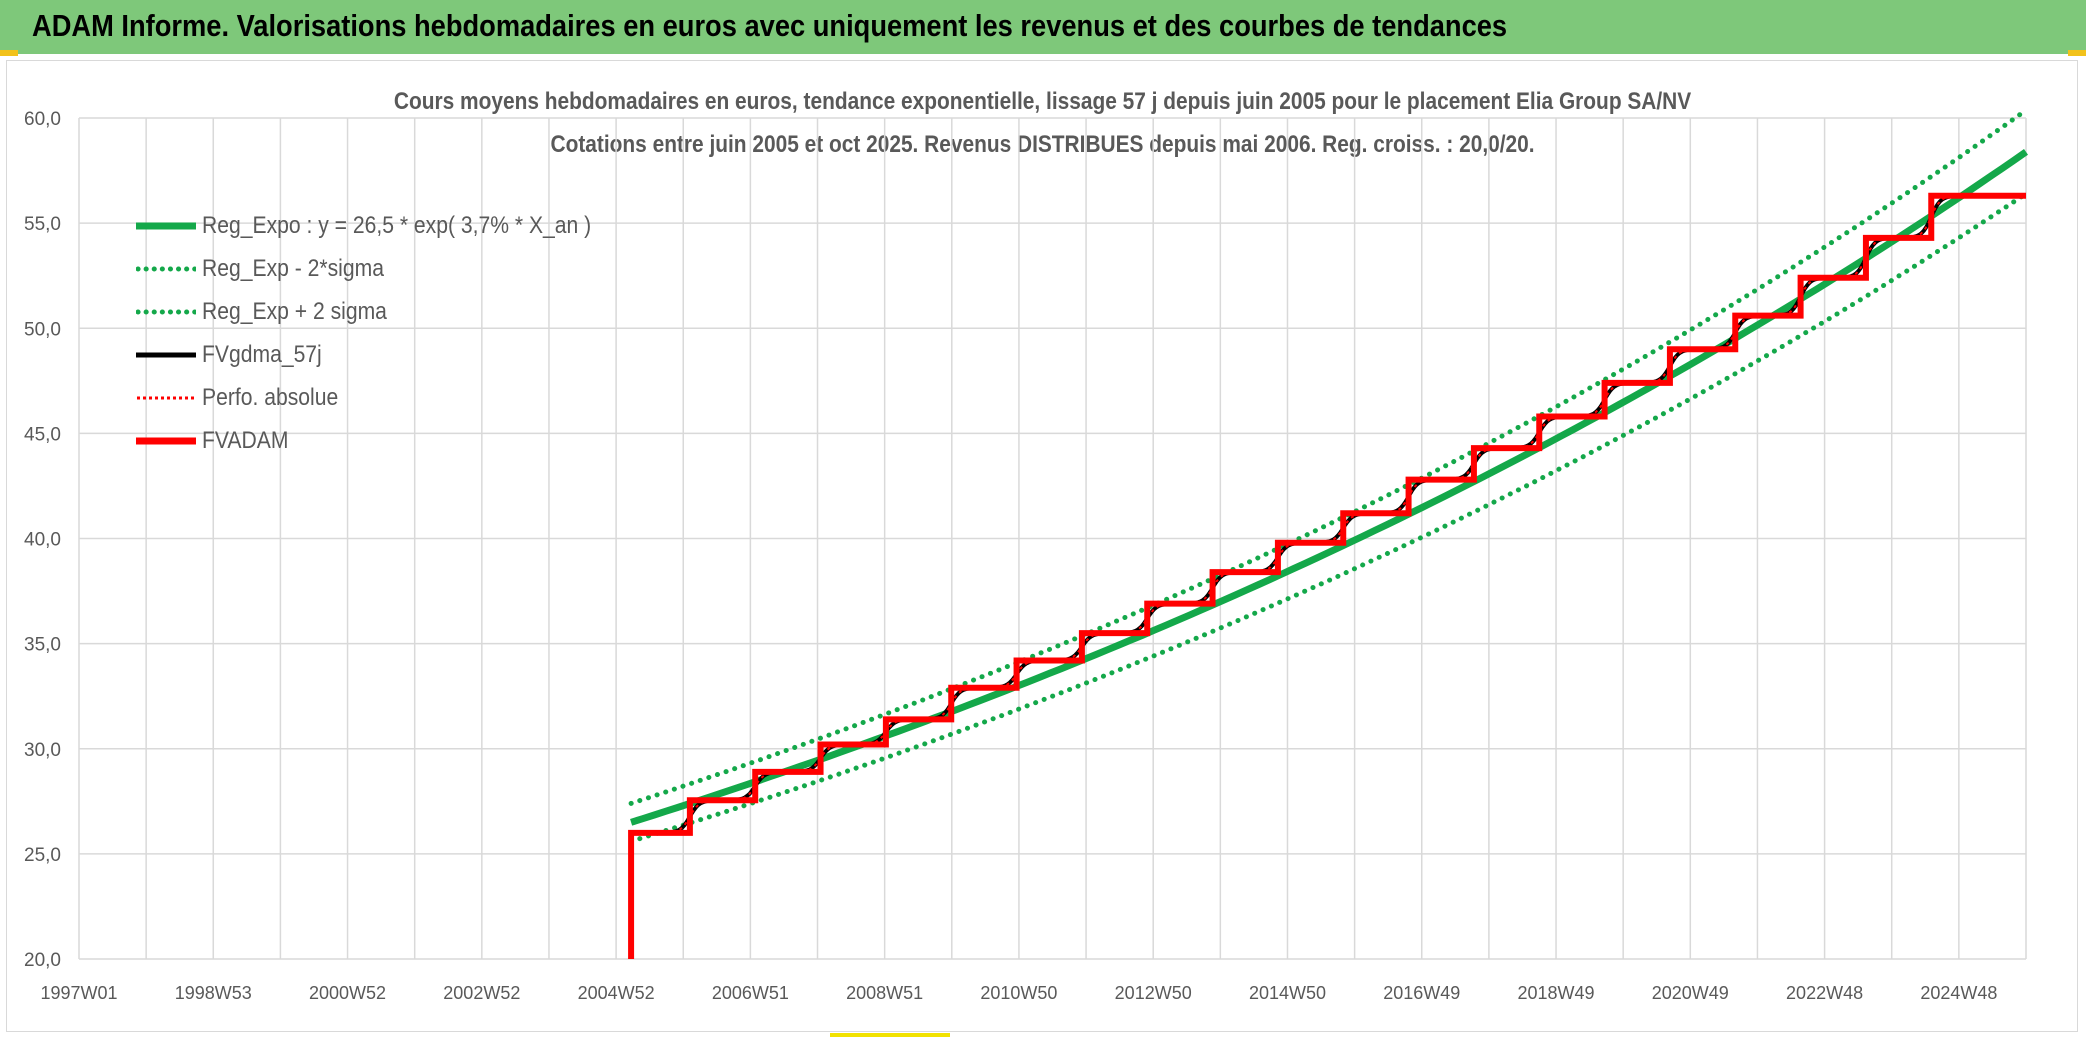 Image resolution: width=2086 pixels, height=1037 pixels. I want to click on y-tick-label: 20,0, so click(42, 960).